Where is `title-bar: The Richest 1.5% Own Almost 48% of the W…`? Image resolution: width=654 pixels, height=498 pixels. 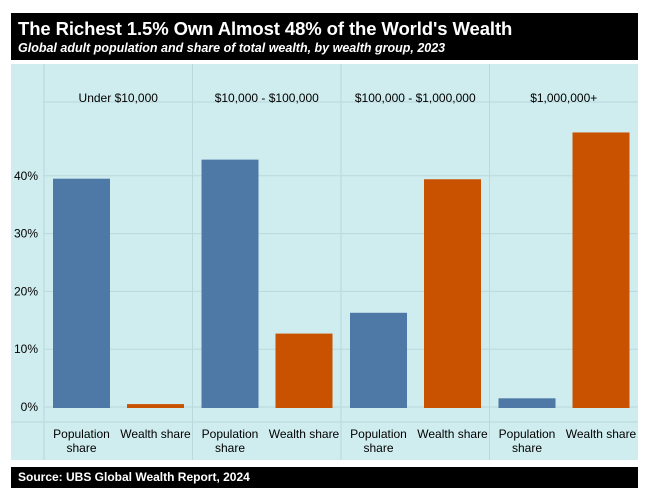 title-bar: The Richest 1.5% Own Almost 48% of the W… is located at coordinates (324, 36).